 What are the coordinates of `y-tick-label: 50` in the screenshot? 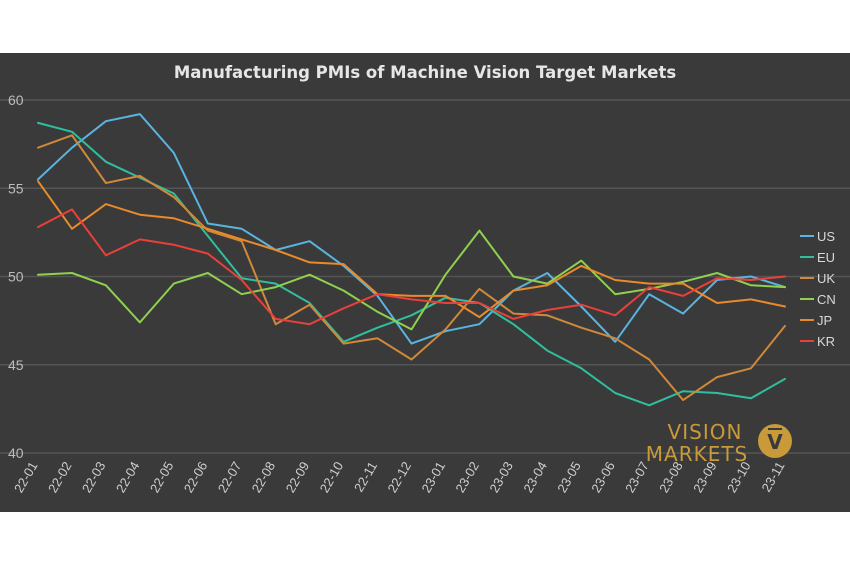 It's located at (16, 277).